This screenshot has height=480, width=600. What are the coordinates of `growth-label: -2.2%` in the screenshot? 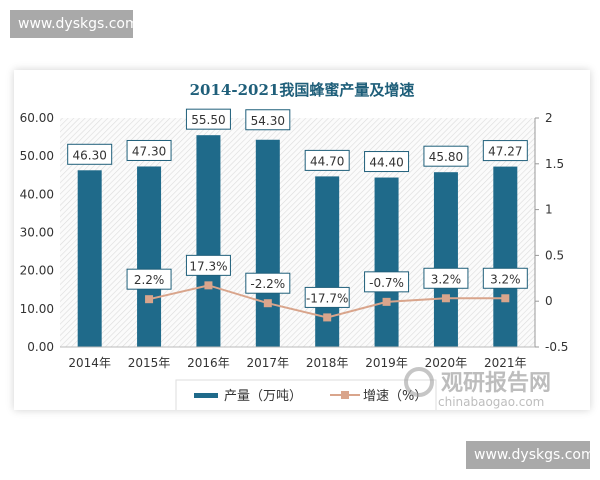 It's located at (267, 284).